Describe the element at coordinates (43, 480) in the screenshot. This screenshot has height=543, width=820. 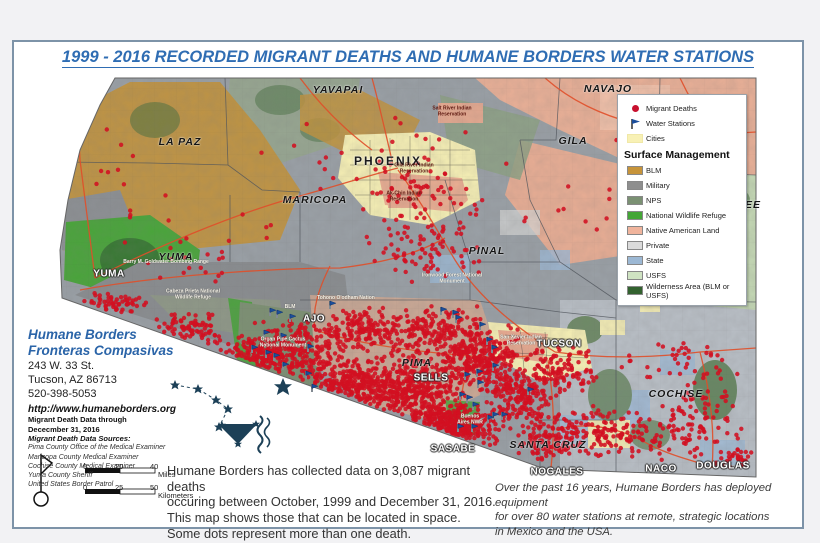
I see `north-arrow` at that location.